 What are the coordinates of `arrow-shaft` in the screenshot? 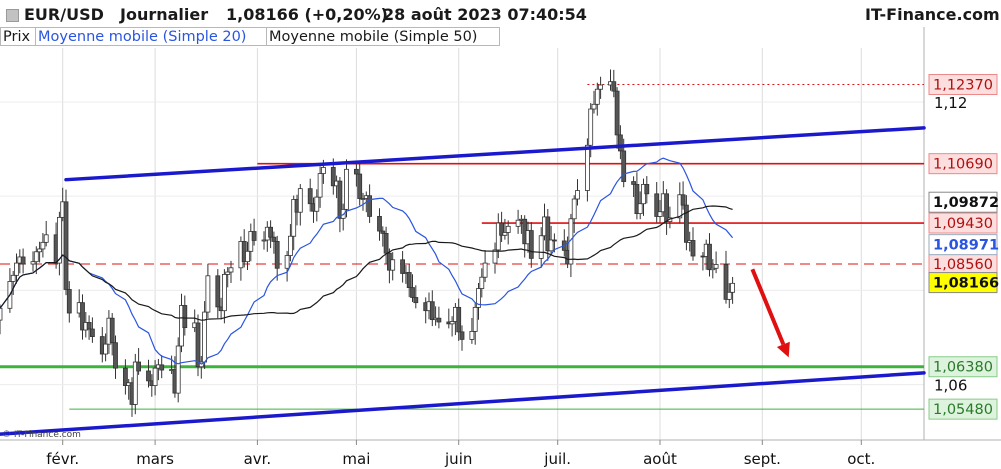 It's located at (768, 307).